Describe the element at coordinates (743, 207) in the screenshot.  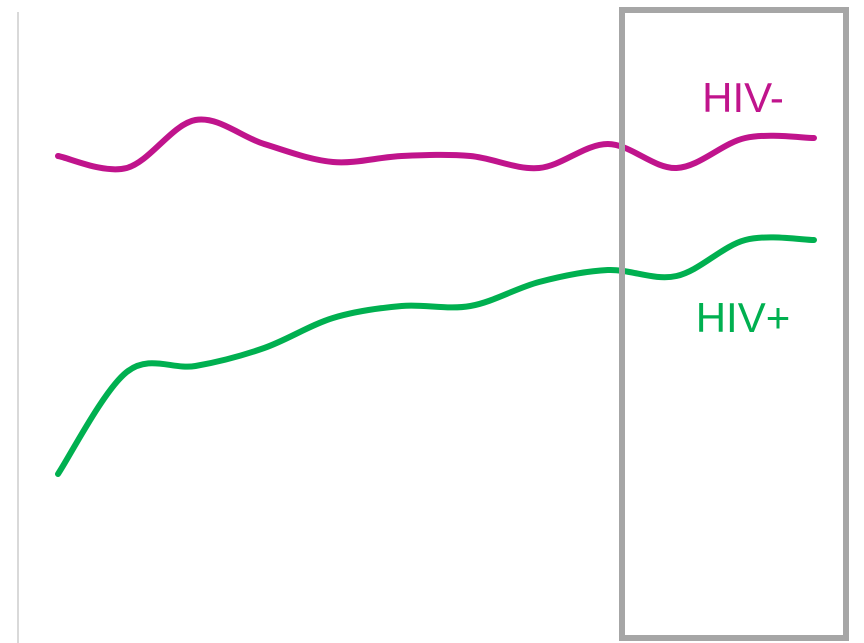
I see `series-labels: HIV- HIV+` at that location.